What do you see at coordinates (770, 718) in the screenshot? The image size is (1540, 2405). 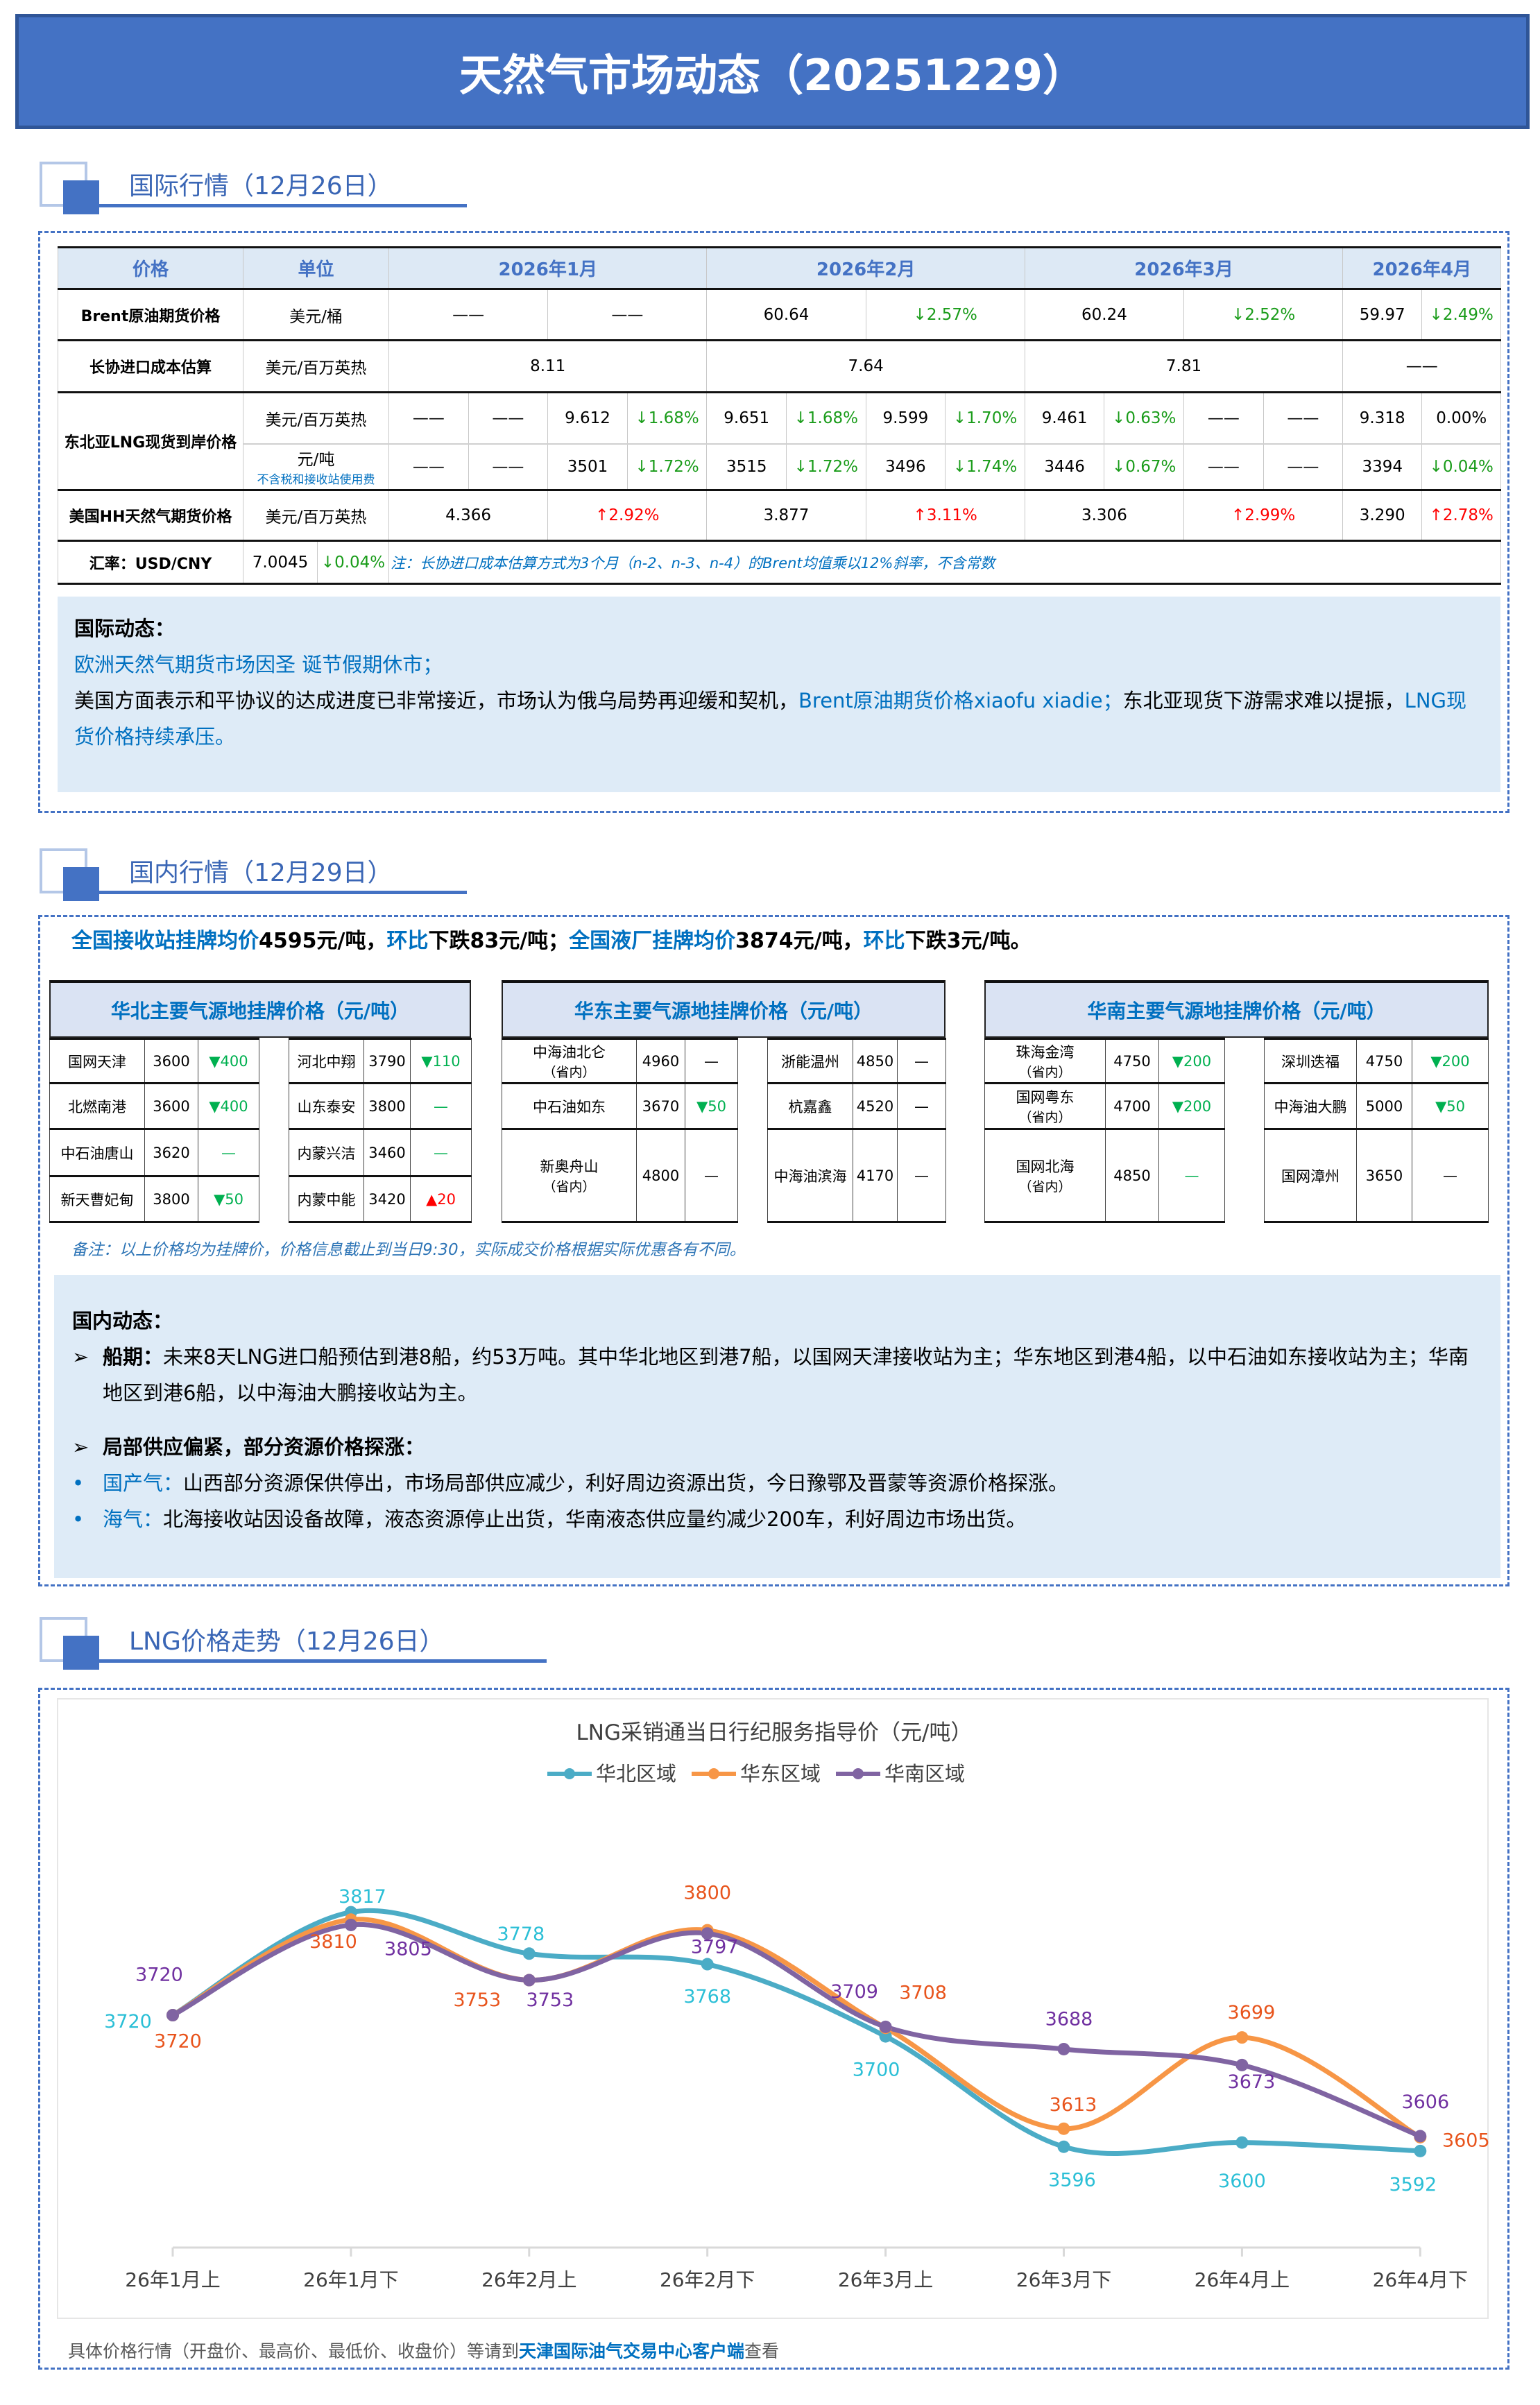 I see `highlight-text: LNG现货价格持续承压。` at bounding box center [770, 718].